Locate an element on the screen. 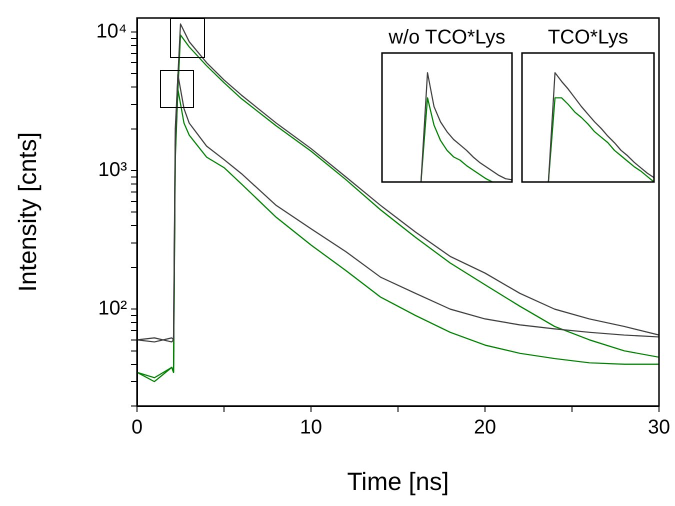  chart-title: TCO*Lys is located at coordinates (588, 37).